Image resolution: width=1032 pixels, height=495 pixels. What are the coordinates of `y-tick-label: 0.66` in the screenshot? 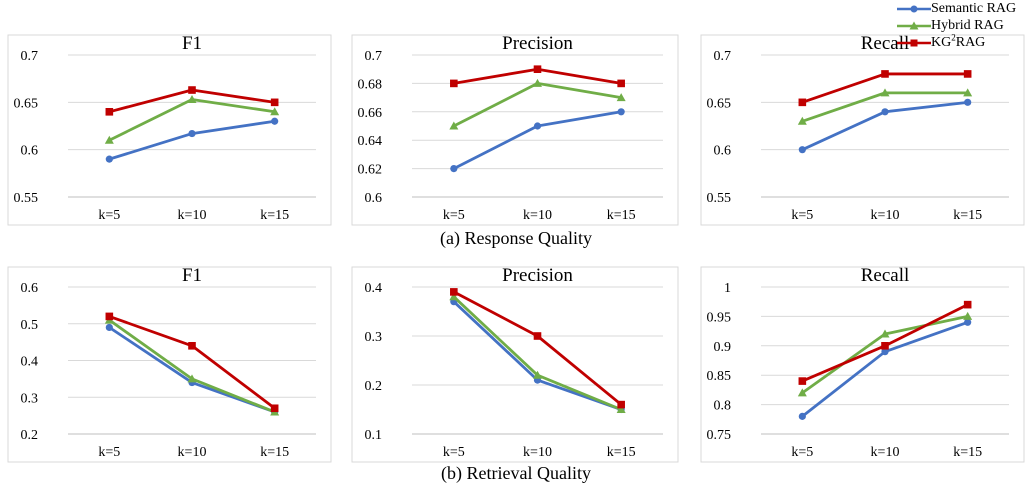 It's located at (370, 113).